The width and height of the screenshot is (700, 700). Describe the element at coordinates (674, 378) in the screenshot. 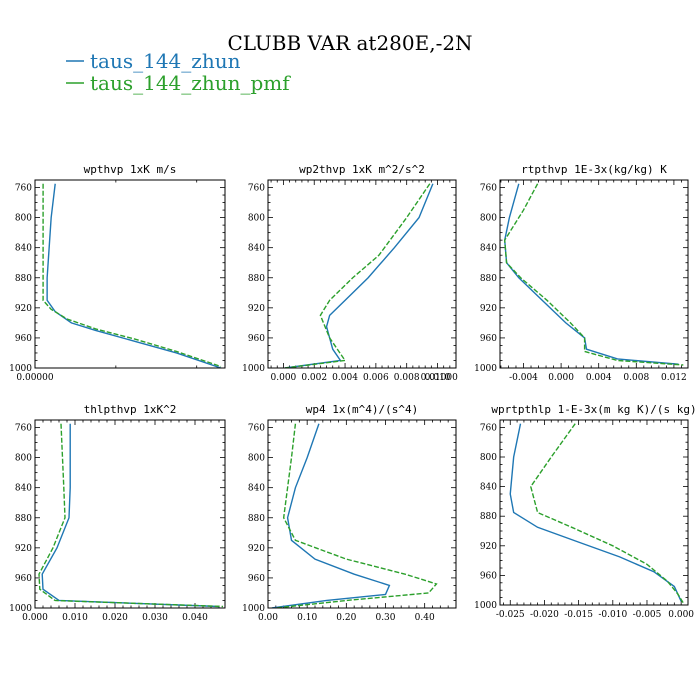

I see `x-tick-label: 0.012` at that location.